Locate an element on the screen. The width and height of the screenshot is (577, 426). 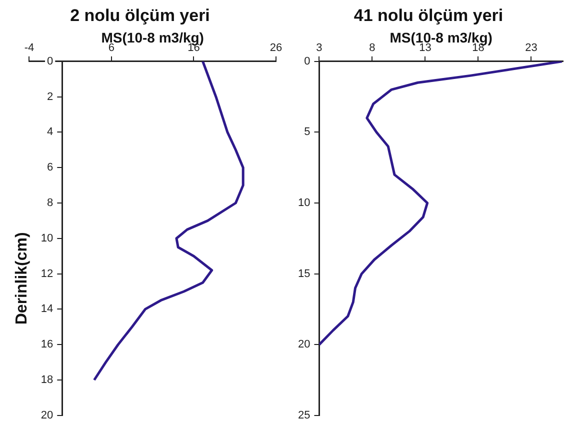
x-tick-label: -4 is located at coordinates (29, 48).